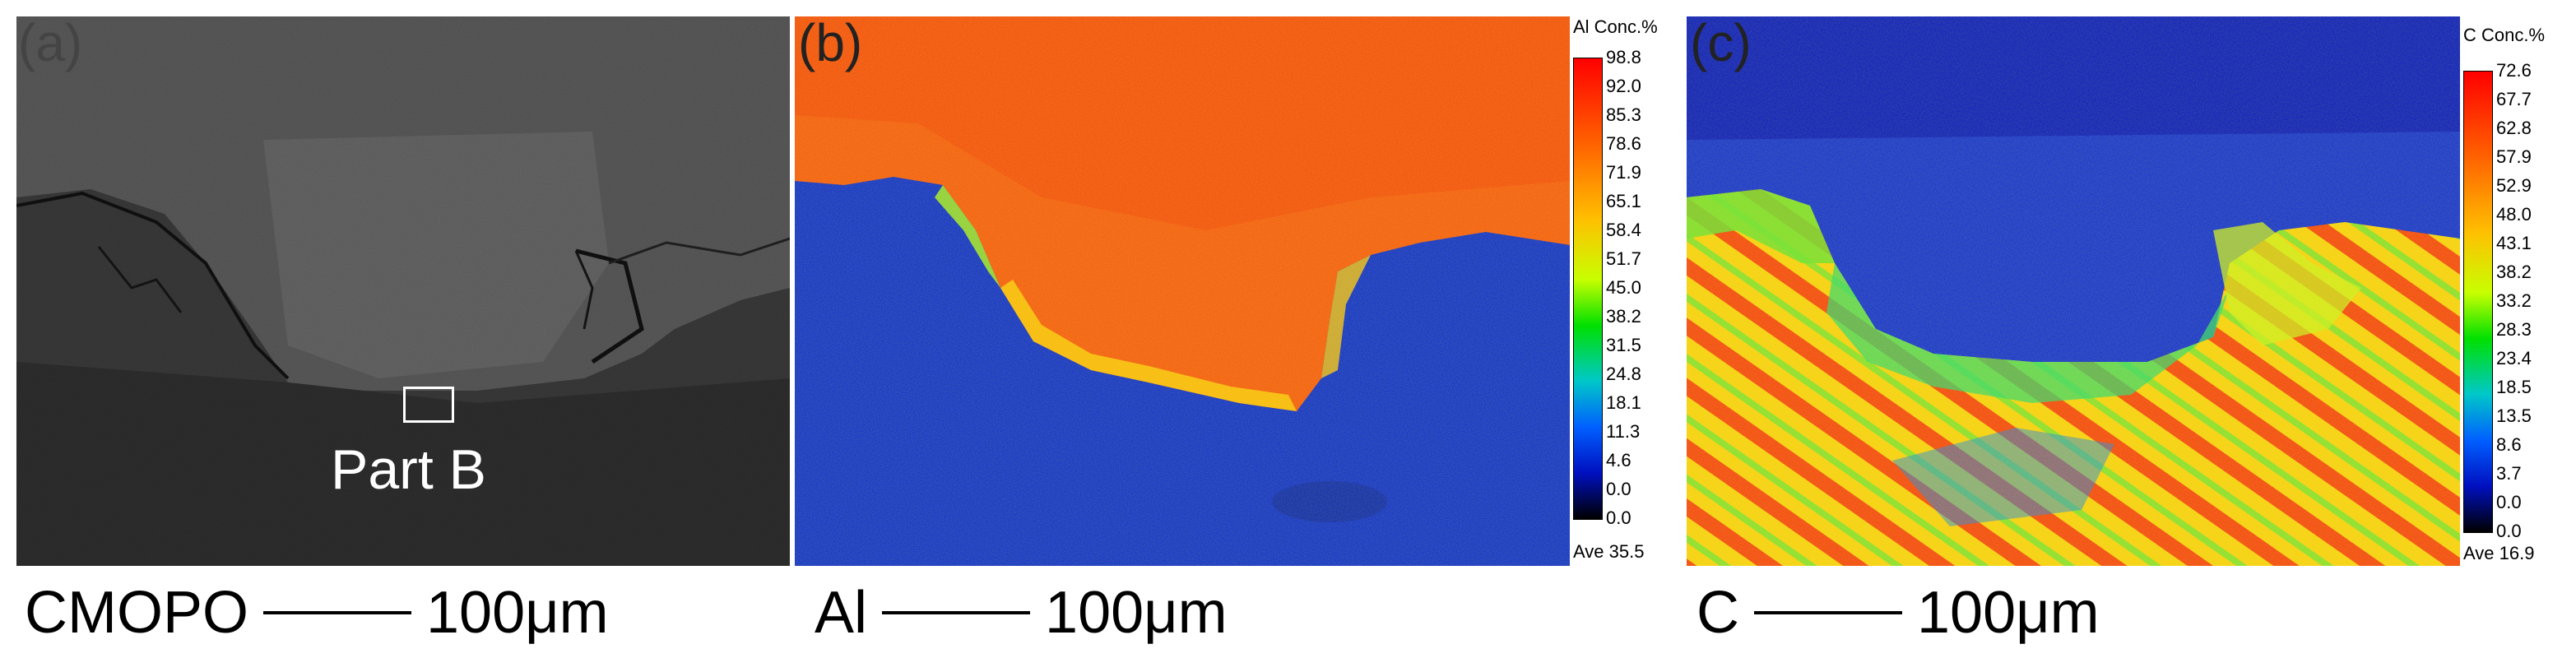 Image resolution: width=2576 pixels, height=658 pixels. I want to click on al-tick: 11.3, so click(1623, 431).